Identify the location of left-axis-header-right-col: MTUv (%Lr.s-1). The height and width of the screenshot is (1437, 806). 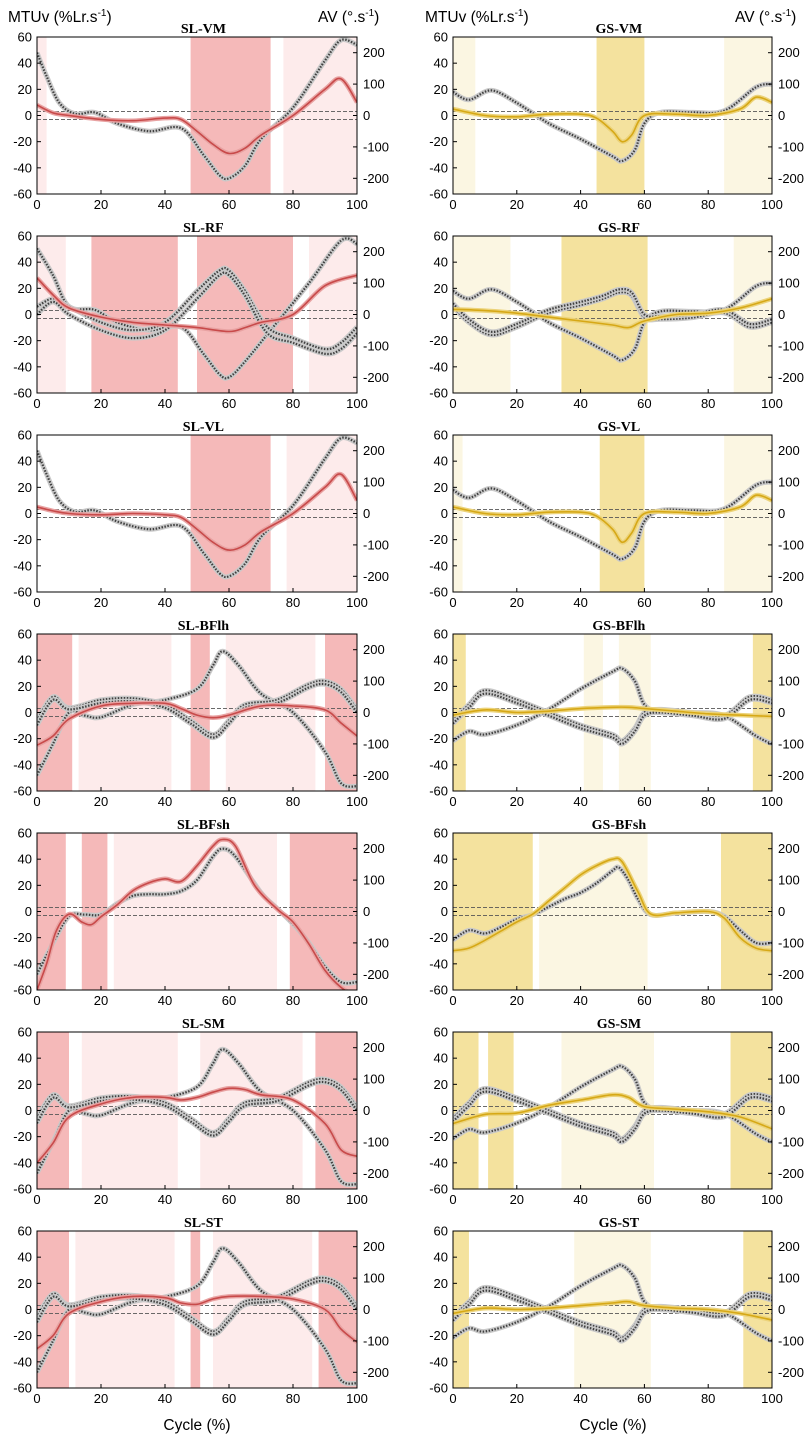
(477, 17).